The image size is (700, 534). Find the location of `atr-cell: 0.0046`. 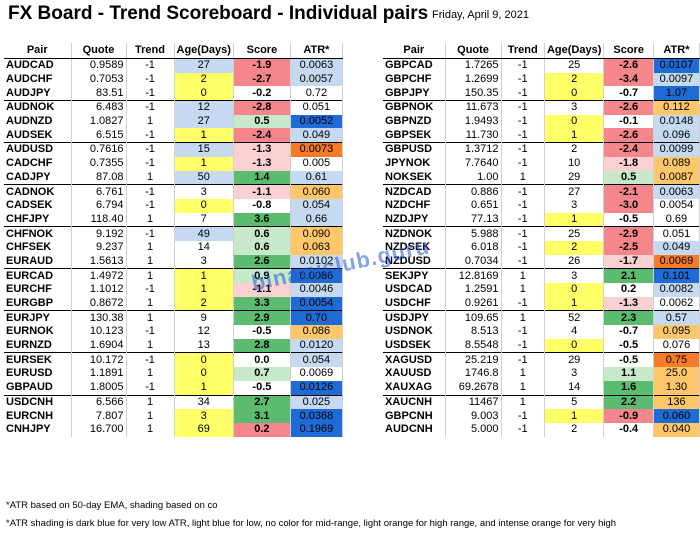

atr-cell: 0.0046 is located at coordinates (316, 290).